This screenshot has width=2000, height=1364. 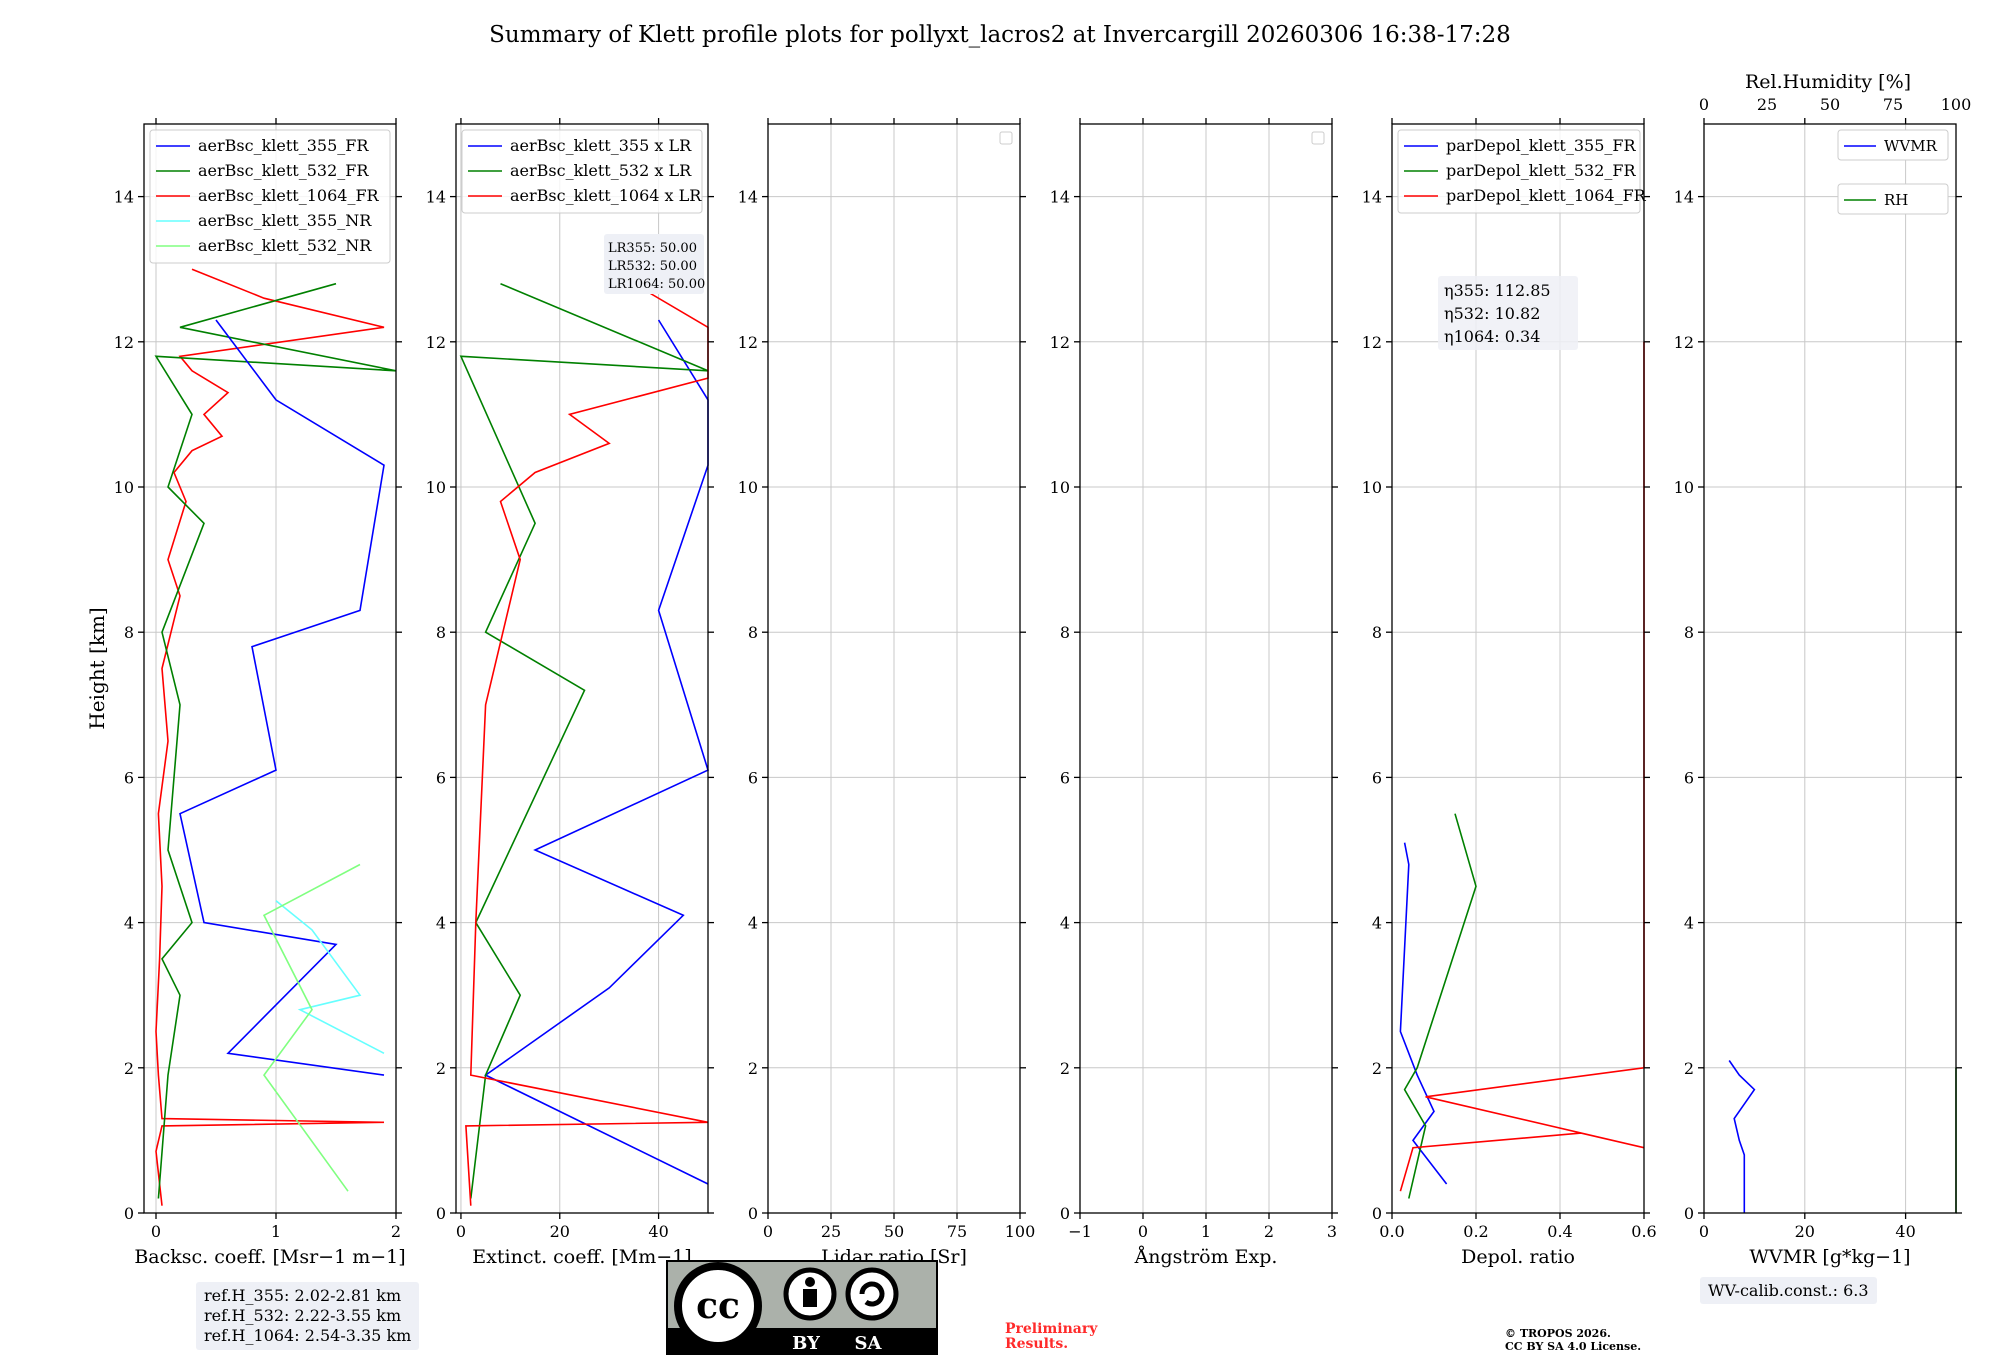 I want to click on series-line-aerBsc_klett_532_NR, so click(x=311, y=1027).